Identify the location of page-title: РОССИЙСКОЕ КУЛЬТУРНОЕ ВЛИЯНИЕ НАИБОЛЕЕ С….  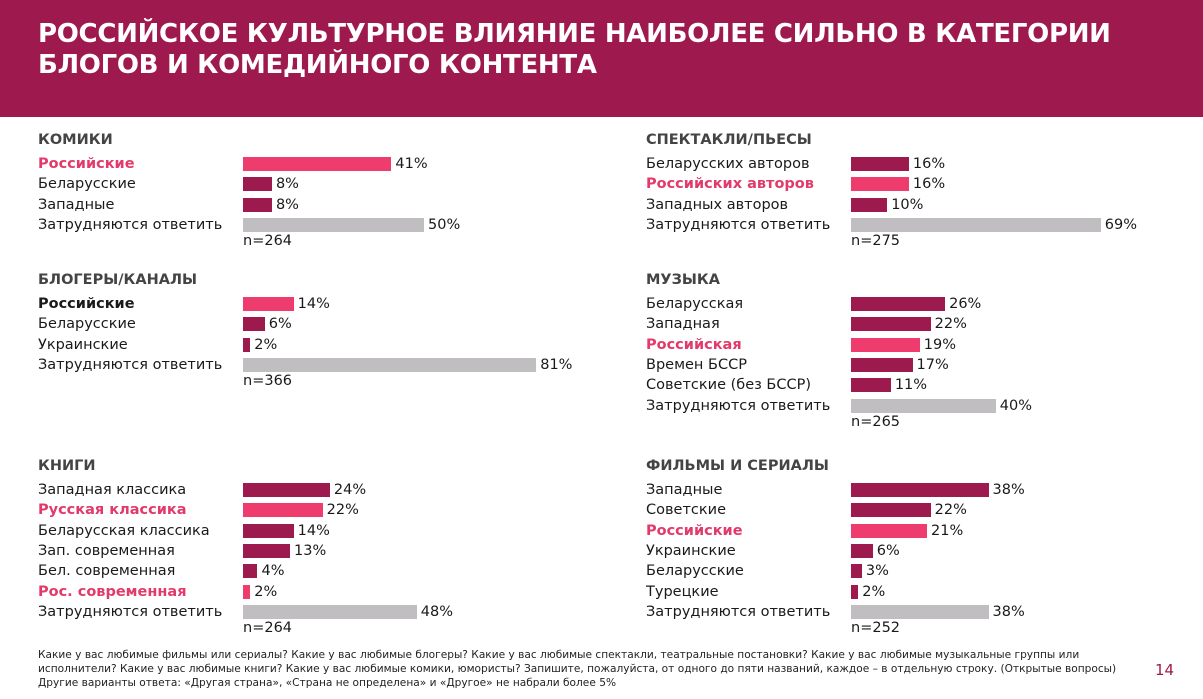
(574, 49).